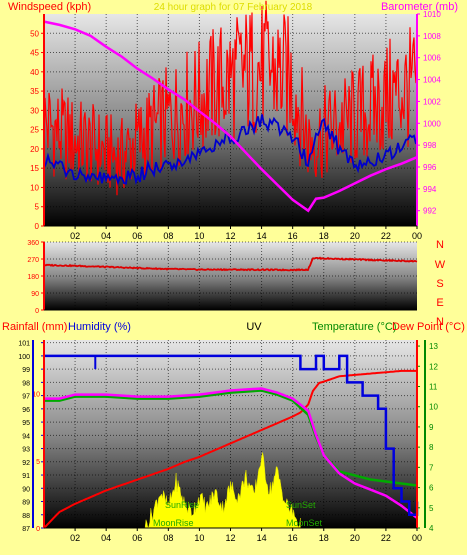 This screenshot has height=555, width=467. Describe the element at coordinates (254, 327) in the screenshot. I see `uv-axis-label: UV` at that location.